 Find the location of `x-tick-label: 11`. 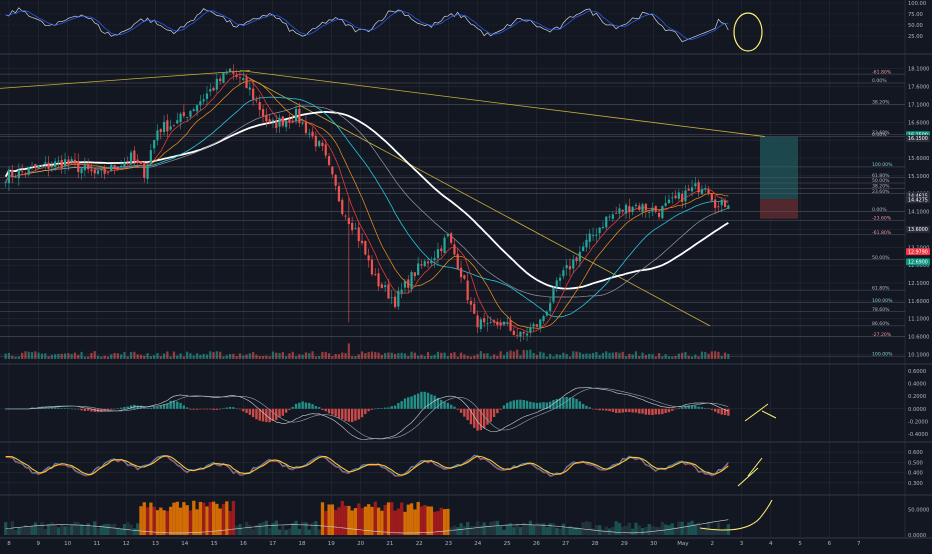

x-tick-label: 11 is located at coordinates (96, 544).